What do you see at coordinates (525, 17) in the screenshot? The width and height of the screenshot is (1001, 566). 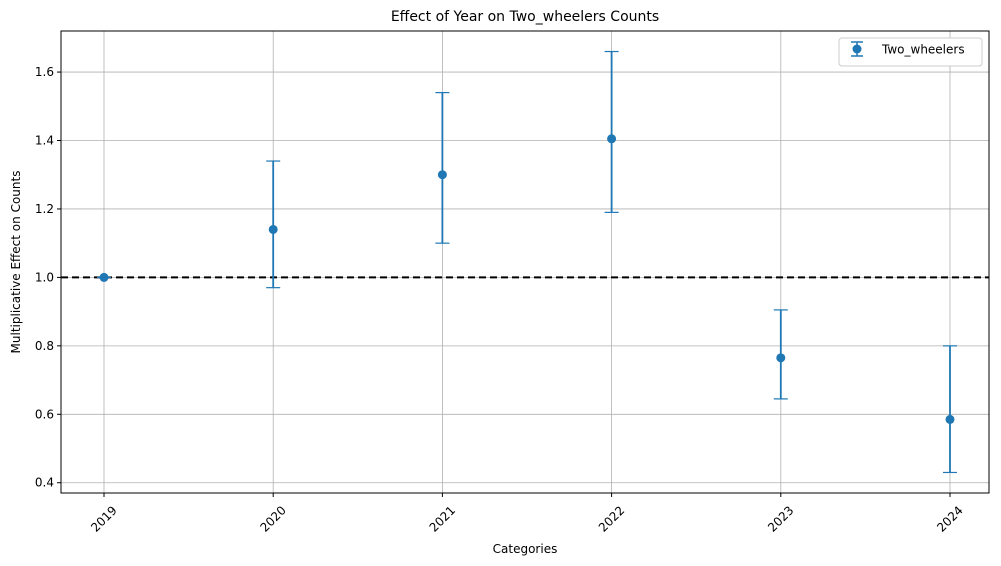 I see `chart-title: Effect of Year on Two_wheelers Counts` at bounding box center [525, 17].